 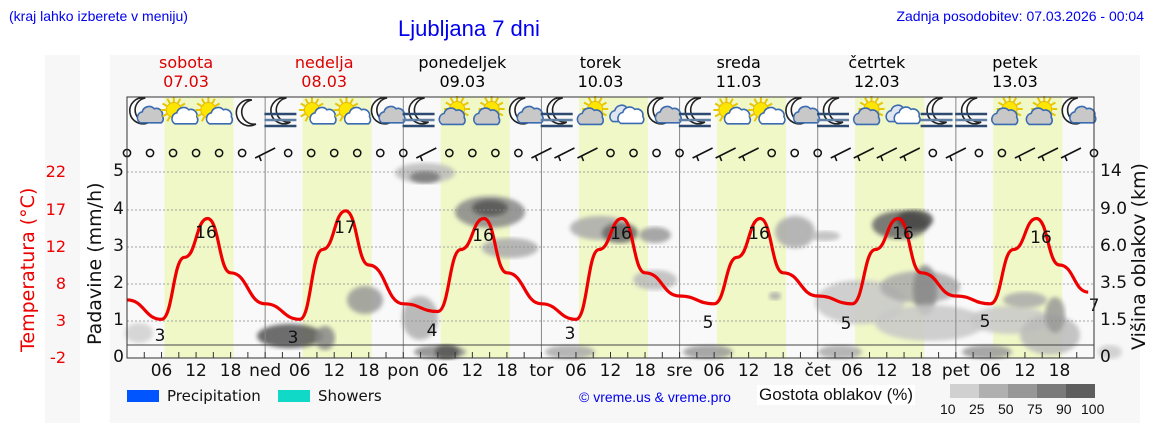 I want to click on page-title: Ljubljana 7 dni, so click(x=469, y=28).